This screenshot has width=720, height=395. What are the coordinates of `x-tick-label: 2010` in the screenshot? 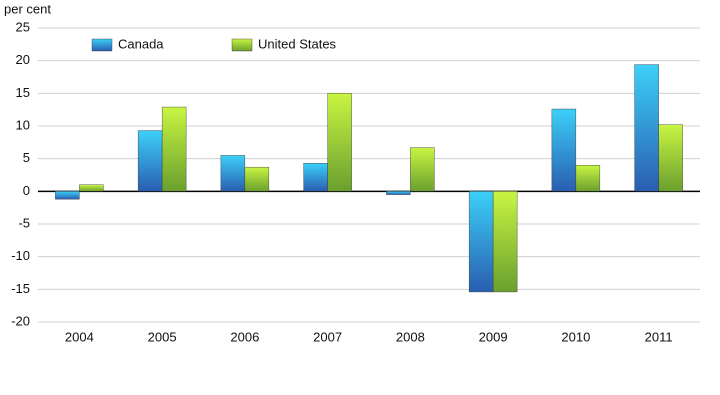 It's located at (575, 336).